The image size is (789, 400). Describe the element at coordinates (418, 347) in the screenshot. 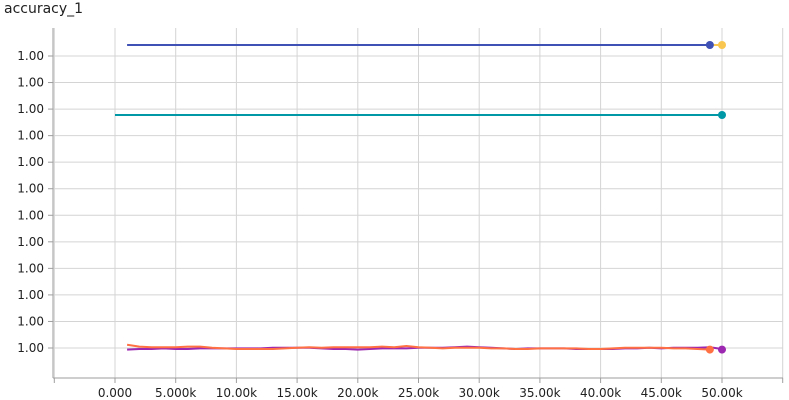

I see `series-line` at that location.